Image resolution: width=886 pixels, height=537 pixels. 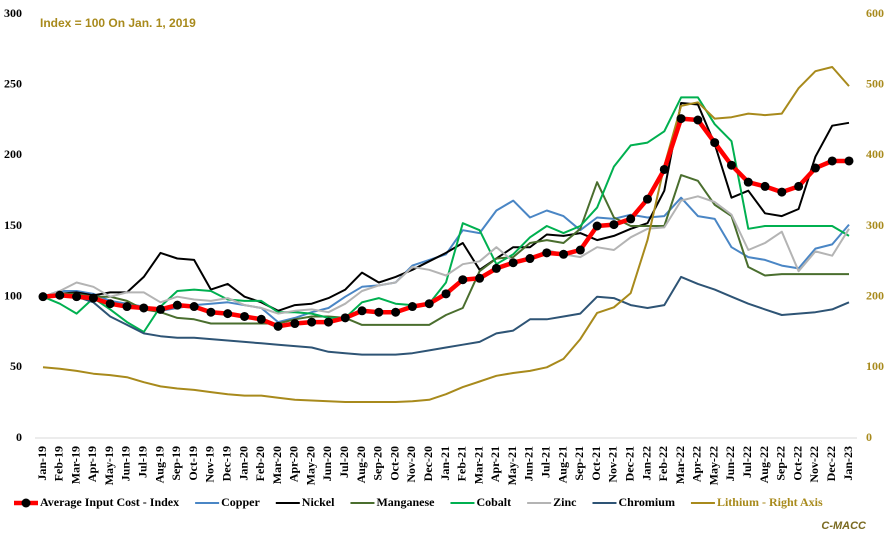 What do you see at coordinates (875, 154) in the screenshot?
I see `y2-tick-label: 400` at bounding box center [875, 154].